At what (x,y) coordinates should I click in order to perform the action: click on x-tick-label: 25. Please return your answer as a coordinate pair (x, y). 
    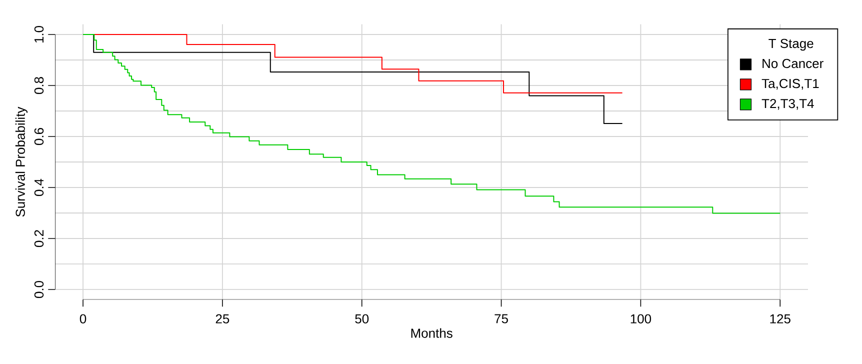
    Looking at the image, I should click on (223, 319).